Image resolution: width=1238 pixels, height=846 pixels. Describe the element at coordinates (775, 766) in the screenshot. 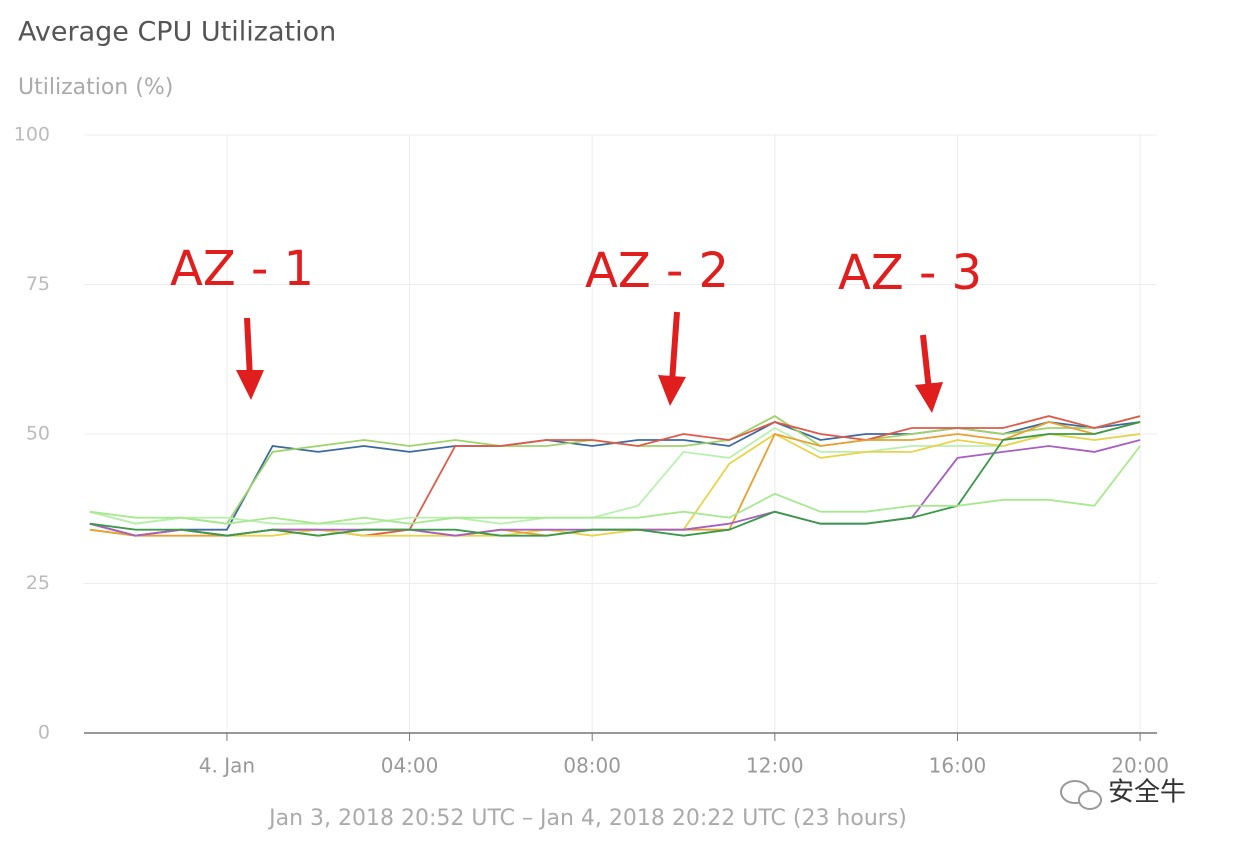

I see `x-tick-label: 12:00` at that location.